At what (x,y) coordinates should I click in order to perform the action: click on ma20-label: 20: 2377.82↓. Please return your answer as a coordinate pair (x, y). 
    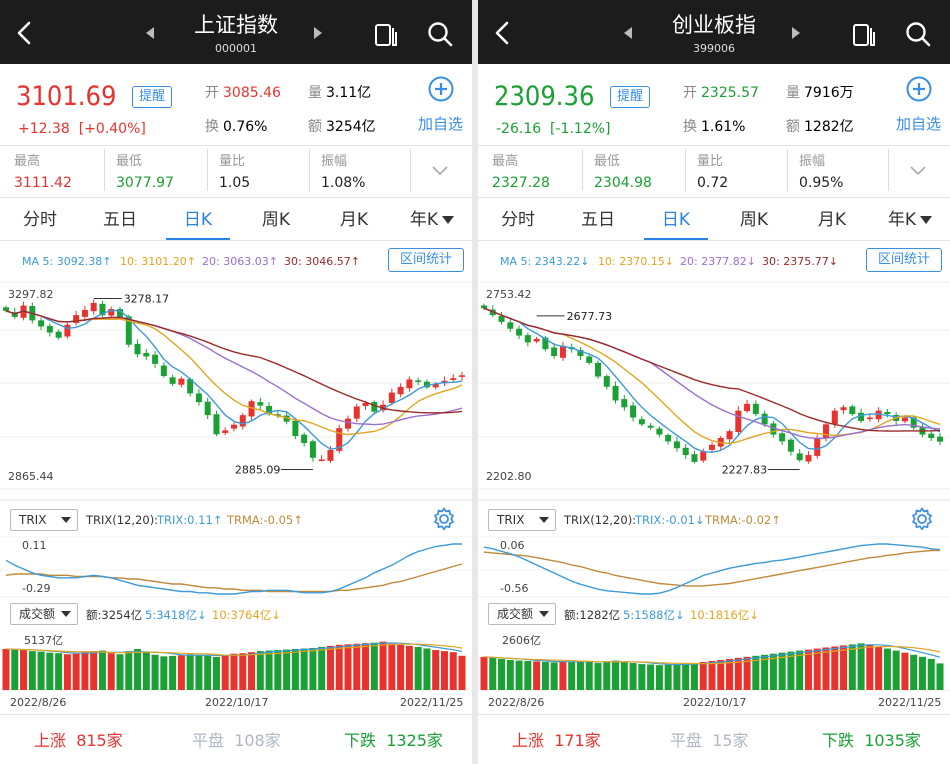
    Looking at the image, I should click on (718, 261).